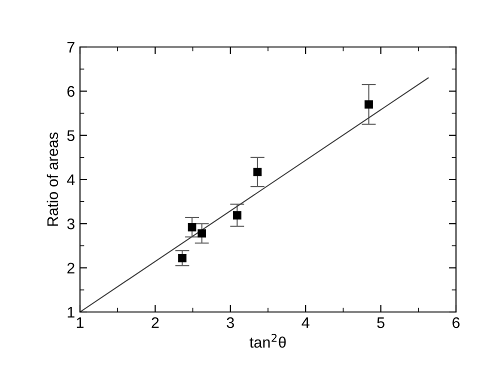  I want to click on x-tick-label: 4, so click(306, 322).